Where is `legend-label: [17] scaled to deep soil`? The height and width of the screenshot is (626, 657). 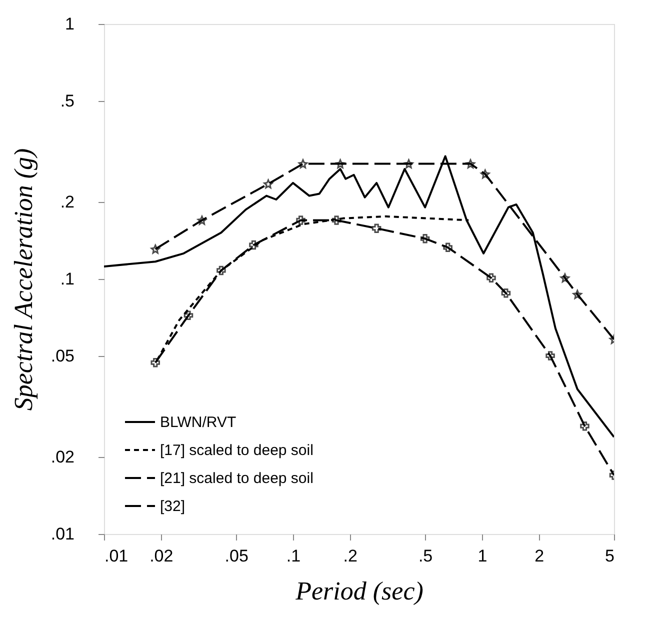
legend-label: [17] scaled to deep soil is located at coordinates (237, 450).